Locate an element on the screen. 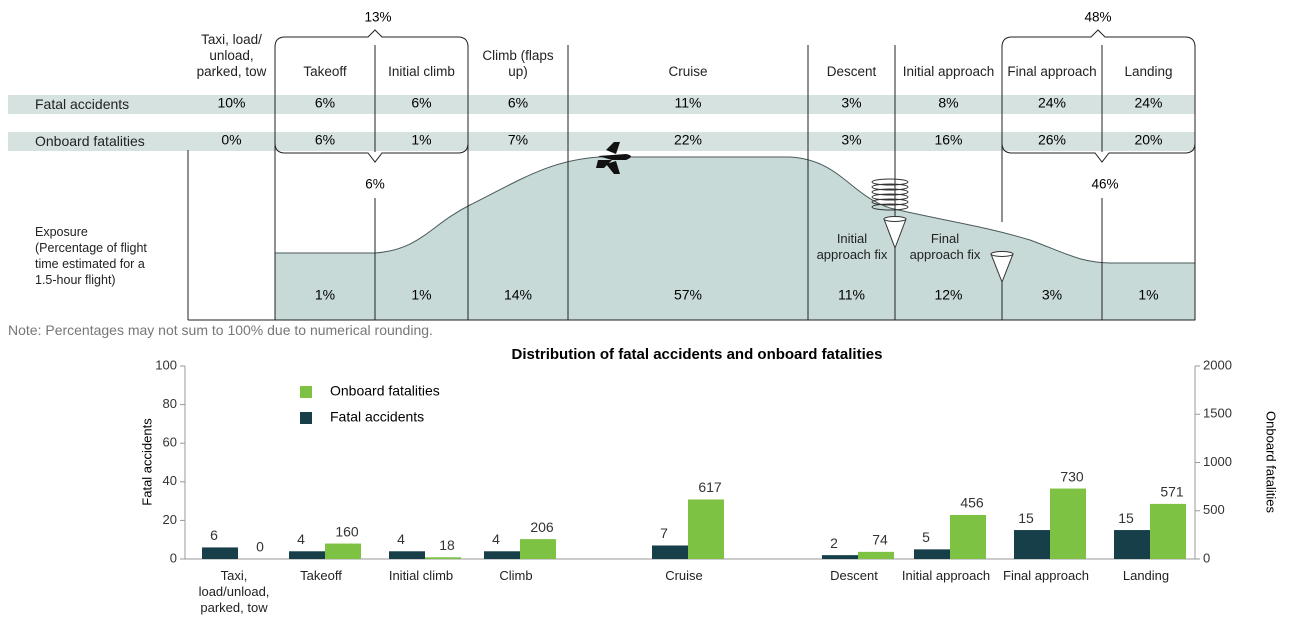 Image resolution: width=1290 pixels, height=621 pixels. data-label: 6 is located at coordinates (214, 535).